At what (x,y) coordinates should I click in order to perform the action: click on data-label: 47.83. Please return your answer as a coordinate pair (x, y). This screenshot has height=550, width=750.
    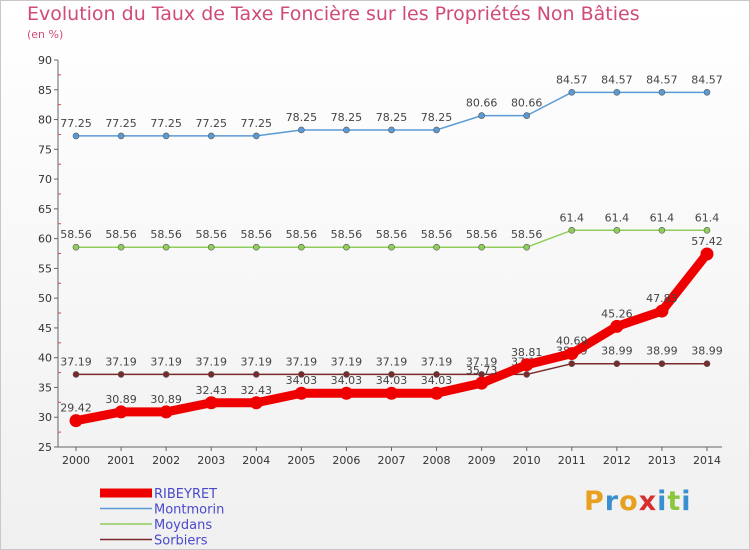
    Looking at the image, I should click on (662, 298).